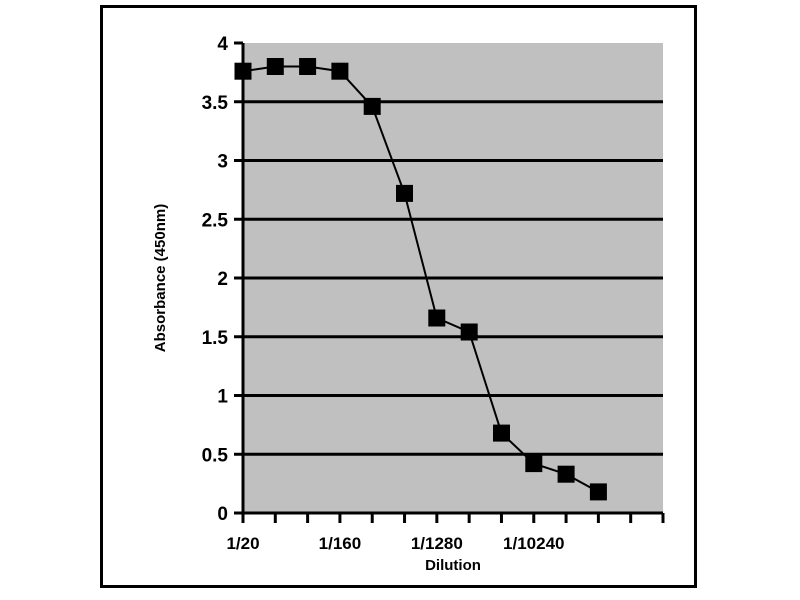 This screenshot has width=800, height=600. I want to click on x-tick-label: 1/1280, so click(437, 543).